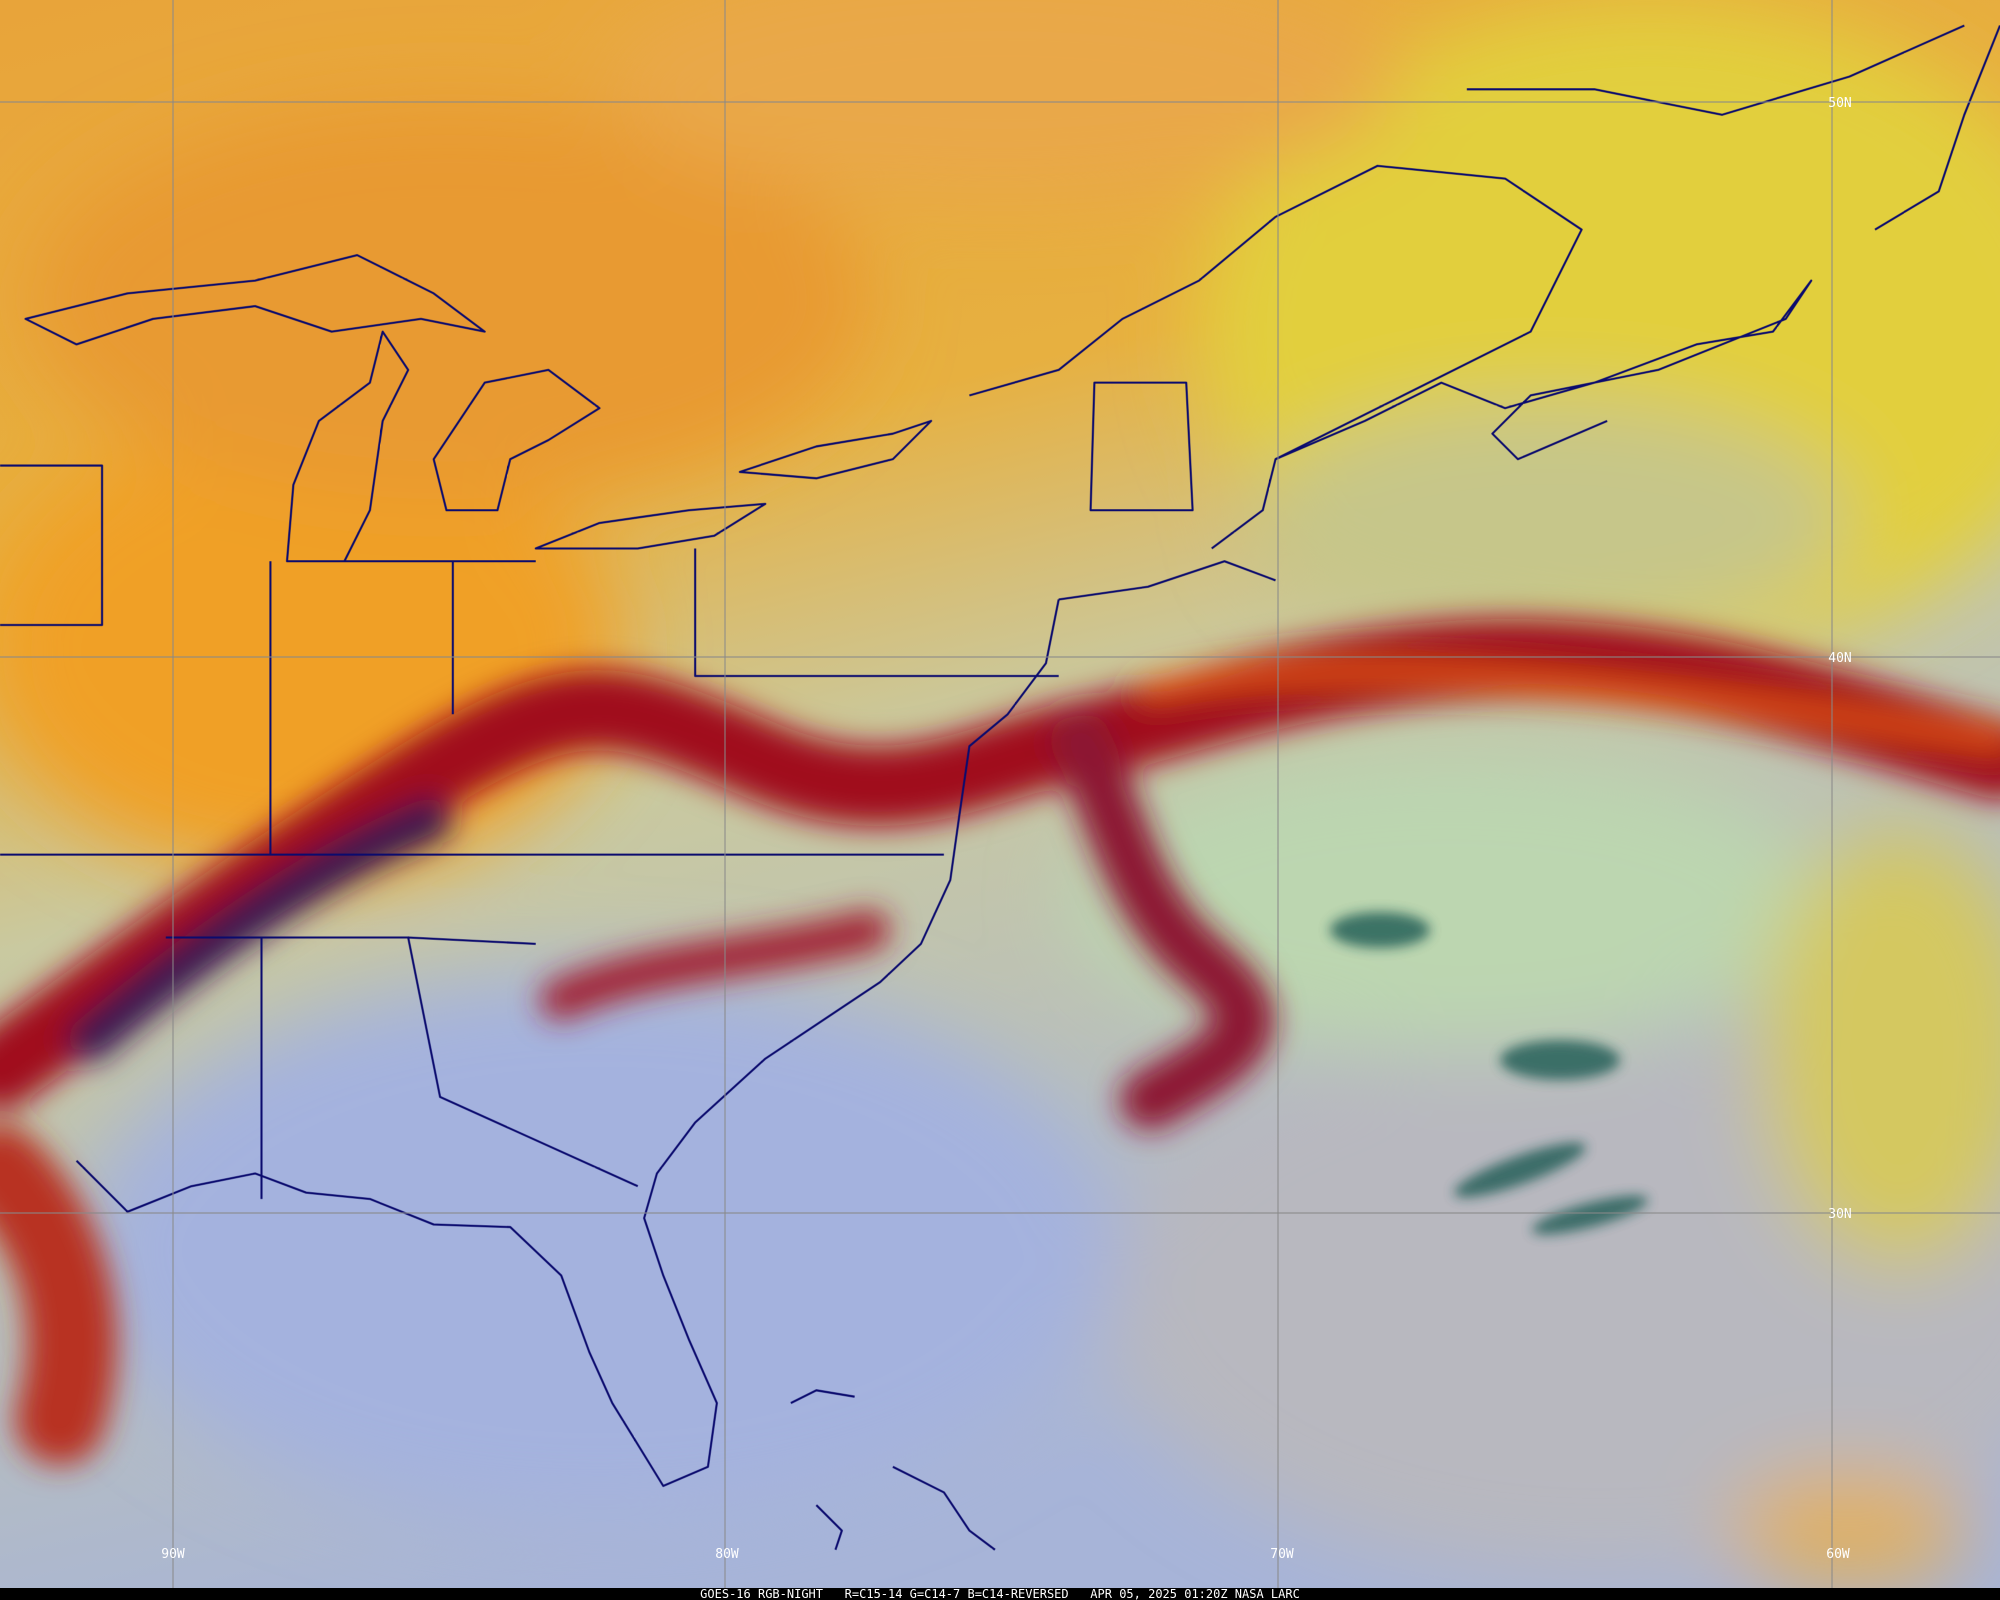  Describe the element at coordinates (173, 1554) in the screenshot. I see `longitude-label: 90W` at that location.